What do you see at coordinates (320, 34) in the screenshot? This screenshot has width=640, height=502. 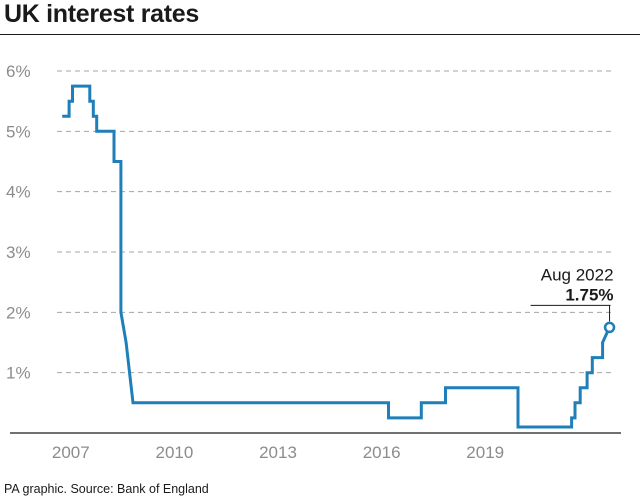 I see `title-divider` at bounding box center [320, 34].